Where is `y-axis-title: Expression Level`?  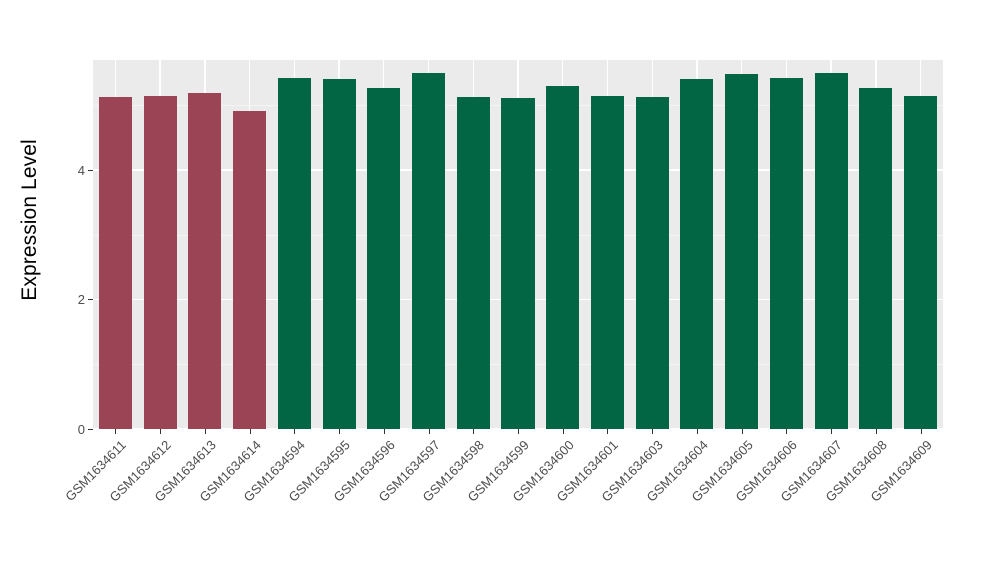
y-axis-title: Expression Level is located at coordinates (30, 220).